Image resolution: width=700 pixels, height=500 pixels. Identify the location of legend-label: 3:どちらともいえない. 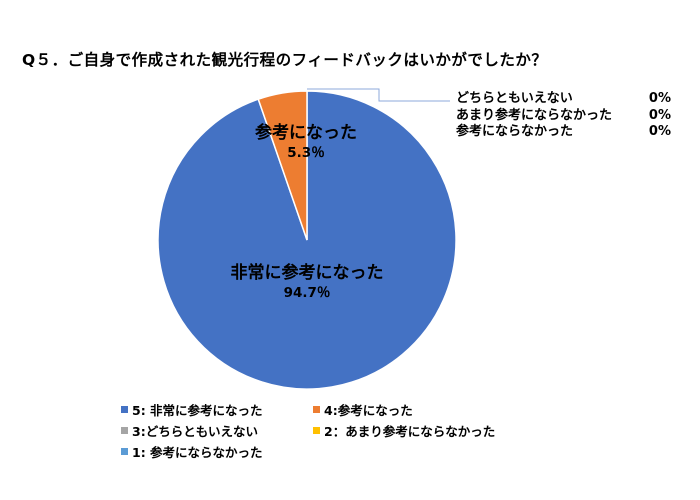
(195, 431).